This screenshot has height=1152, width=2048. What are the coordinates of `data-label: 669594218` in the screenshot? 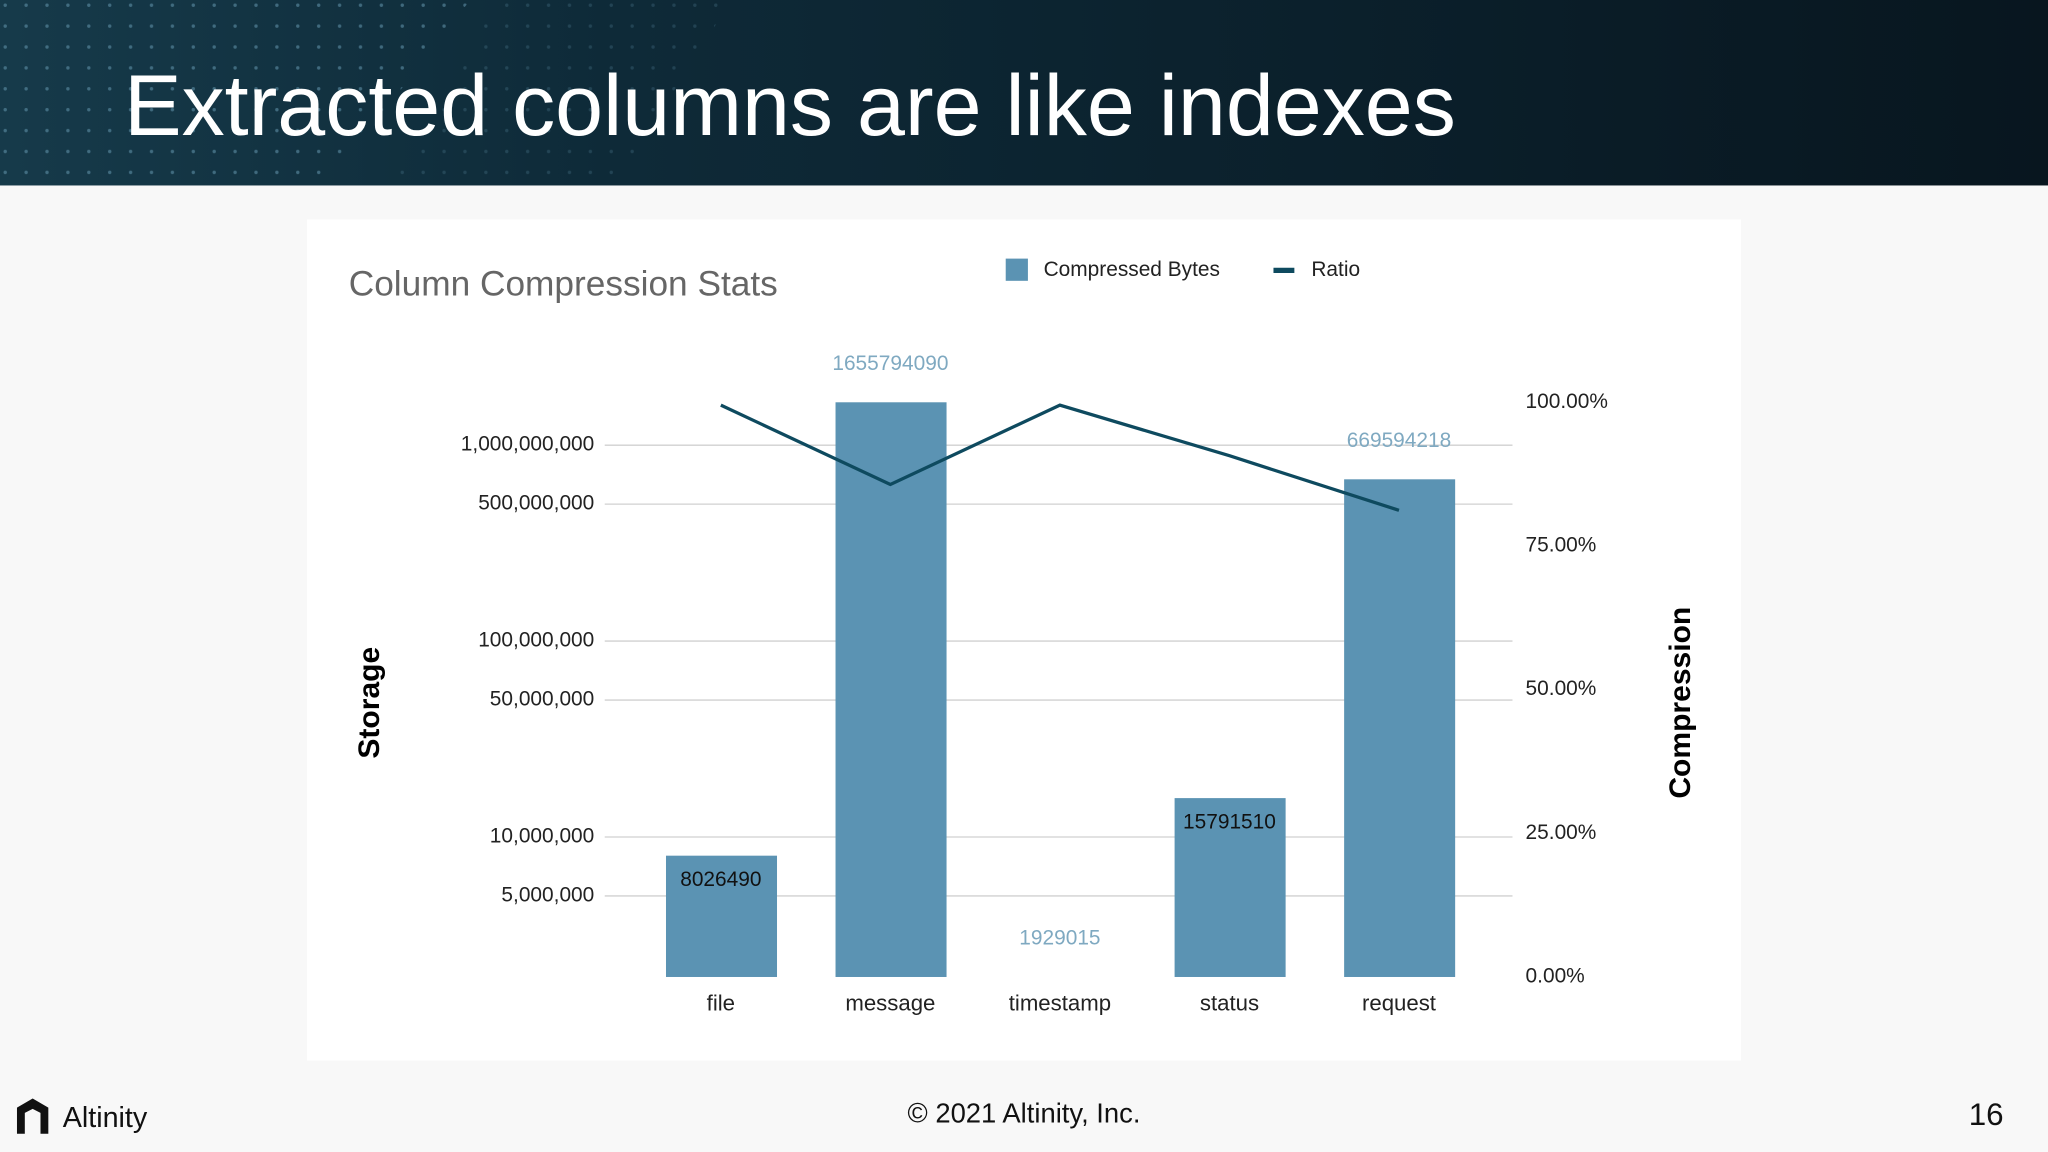 It's located at (1399, 440).